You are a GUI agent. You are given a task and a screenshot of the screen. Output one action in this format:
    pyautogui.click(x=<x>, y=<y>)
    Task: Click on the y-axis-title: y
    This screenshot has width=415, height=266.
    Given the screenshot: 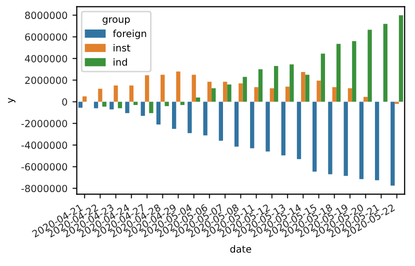 What is the action you would take?
    pyautogui.click(x=12, y=100)
    